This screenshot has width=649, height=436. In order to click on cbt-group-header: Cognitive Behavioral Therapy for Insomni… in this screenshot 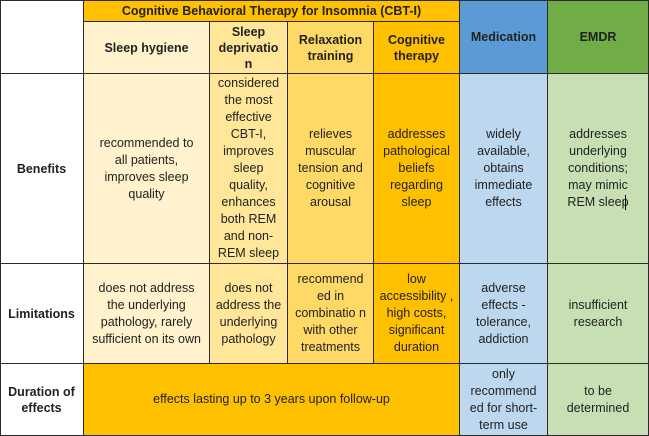, I will do `click(272, 11)`.